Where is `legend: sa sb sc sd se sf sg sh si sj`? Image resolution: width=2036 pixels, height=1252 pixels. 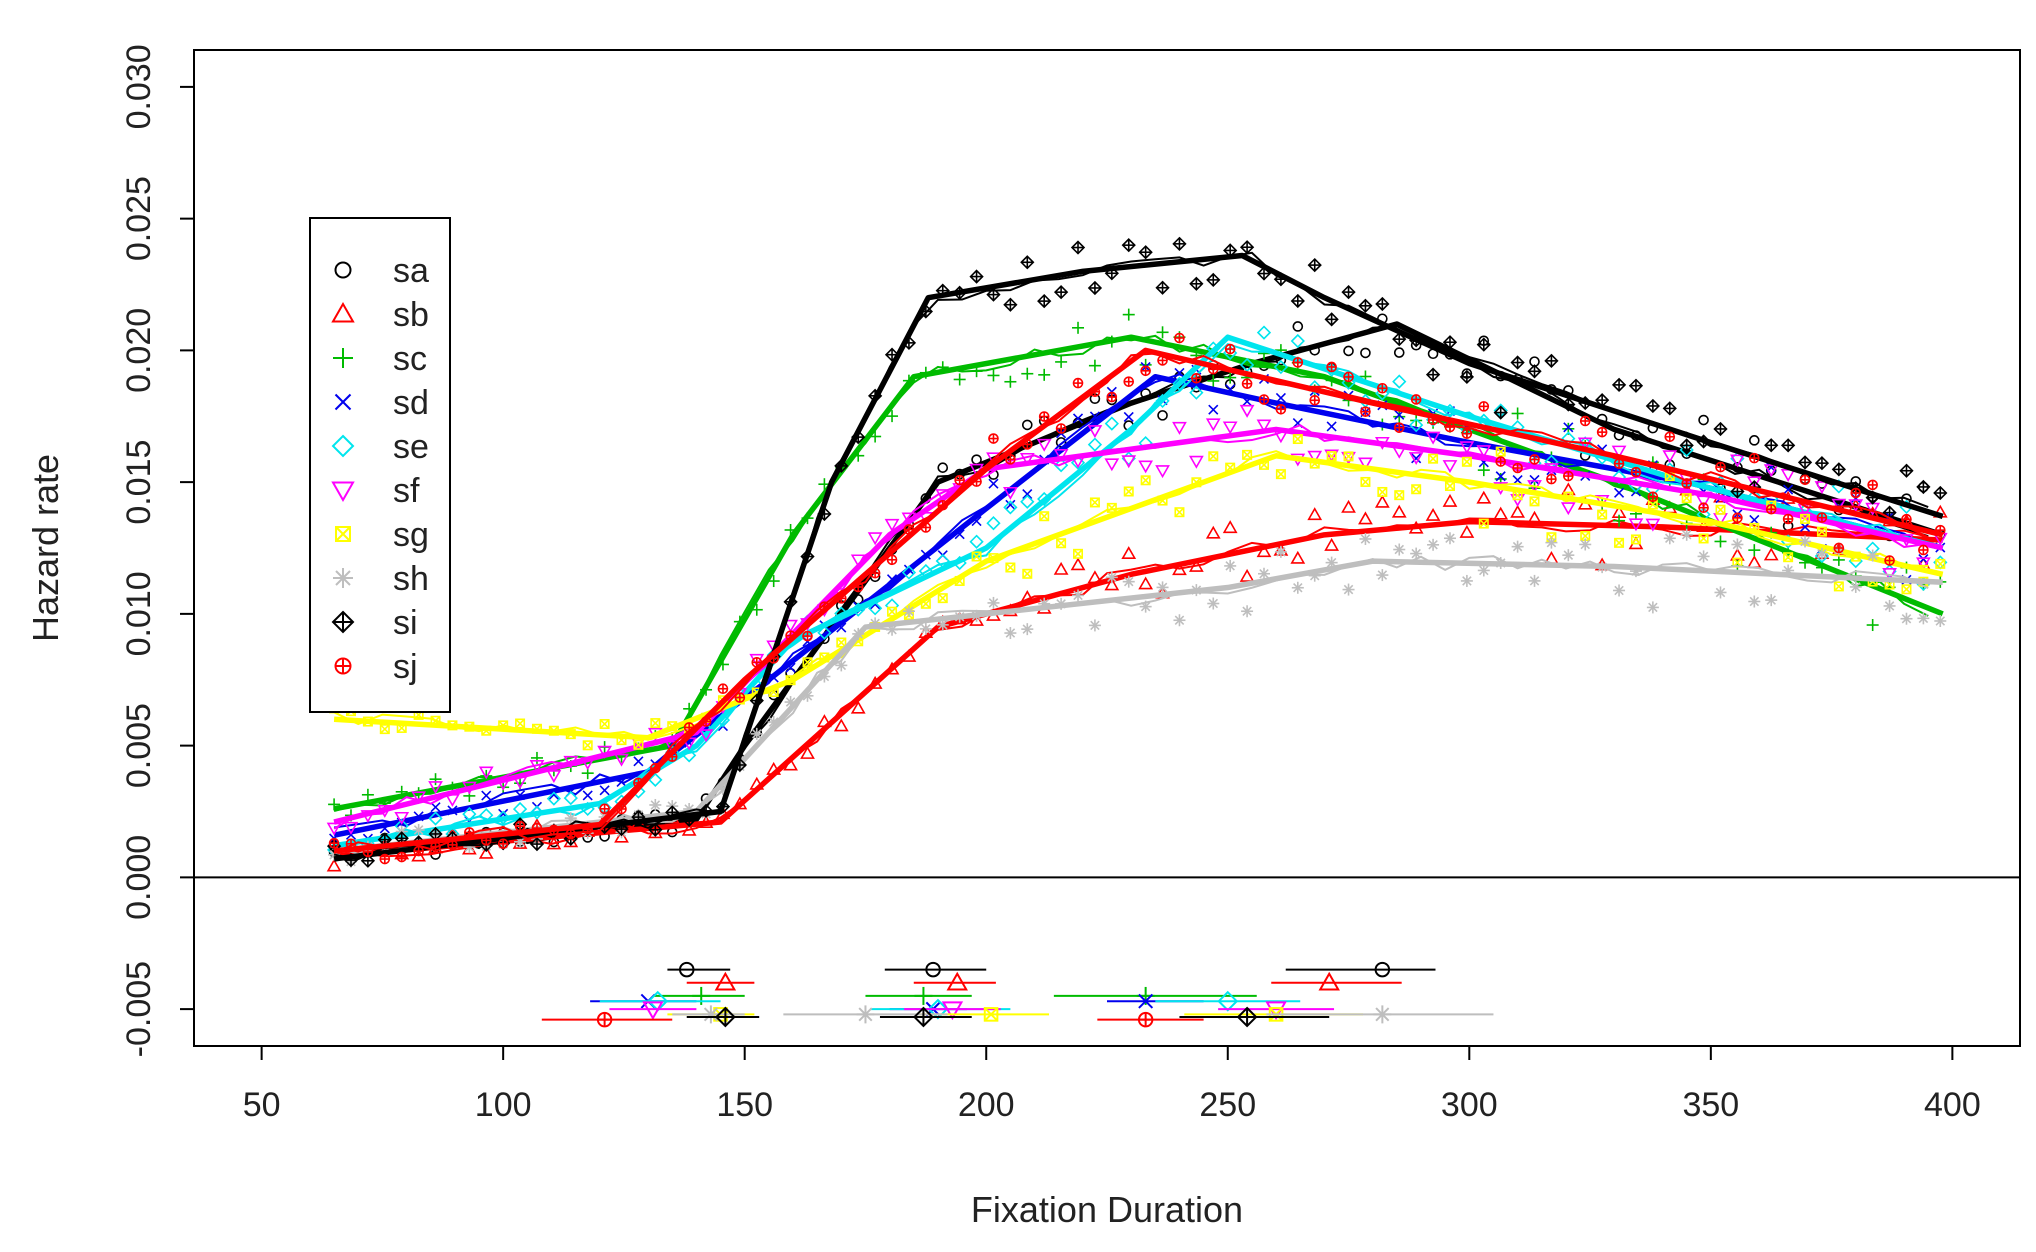
legend: sa sb sc sd se sf sg sh si sj is located at coordinates (380, 465).